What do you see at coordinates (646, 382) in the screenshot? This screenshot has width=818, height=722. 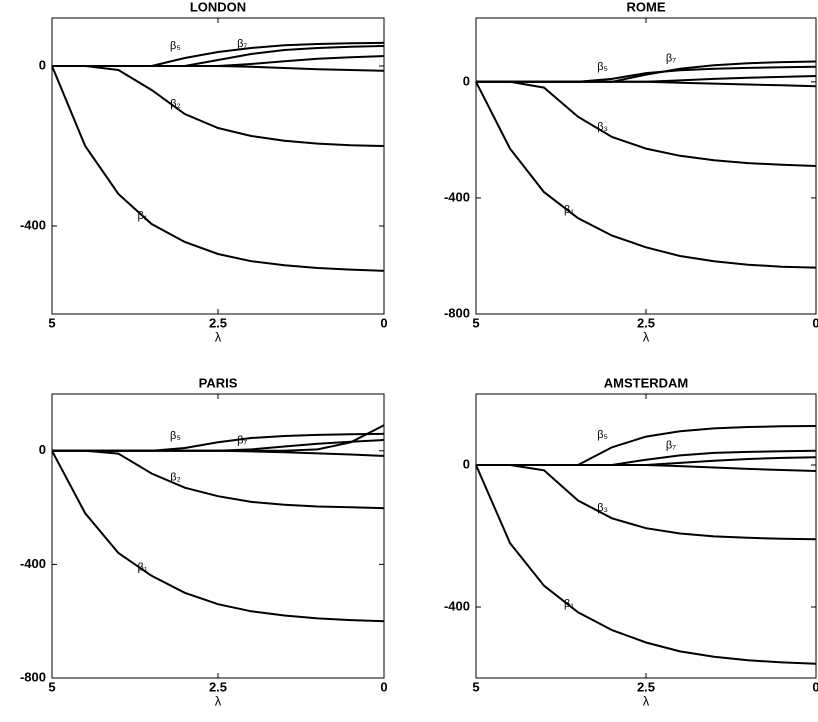 I see `chart-title: AMSTERDAM` at bounding box center [646, 382].